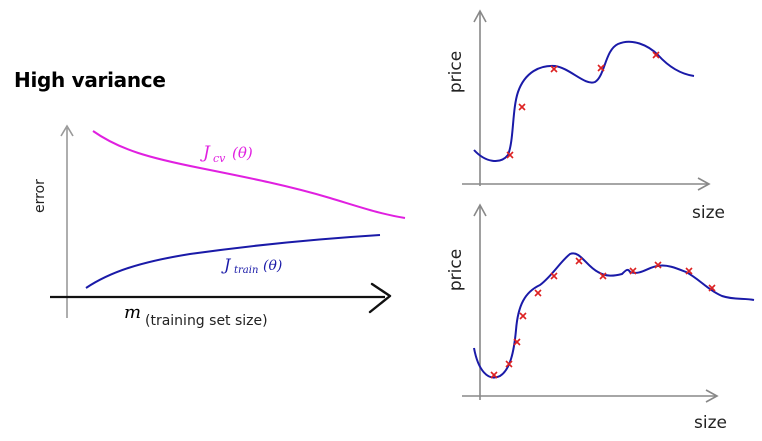  What do you see at coordinates (132, 312) in the screenshot?
I see `left-x-axis-variable: m` at bounding box center [132, 312].